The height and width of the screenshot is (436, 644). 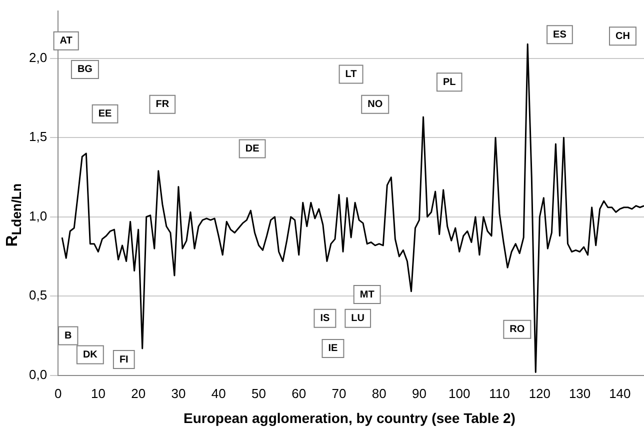 I want to click on annotation: RO, so click(x=517, y=330).